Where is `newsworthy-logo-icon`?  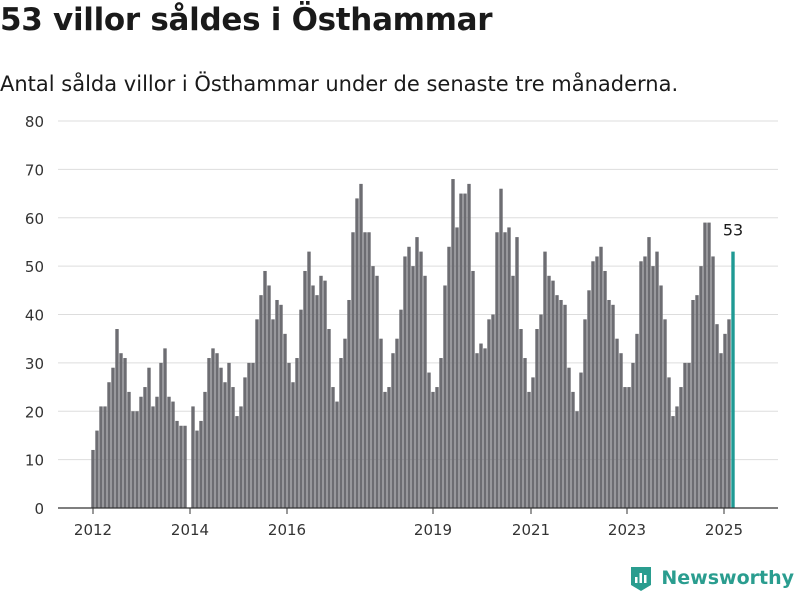 newsworthy-logo-icon is located at coordinates (641, 579).